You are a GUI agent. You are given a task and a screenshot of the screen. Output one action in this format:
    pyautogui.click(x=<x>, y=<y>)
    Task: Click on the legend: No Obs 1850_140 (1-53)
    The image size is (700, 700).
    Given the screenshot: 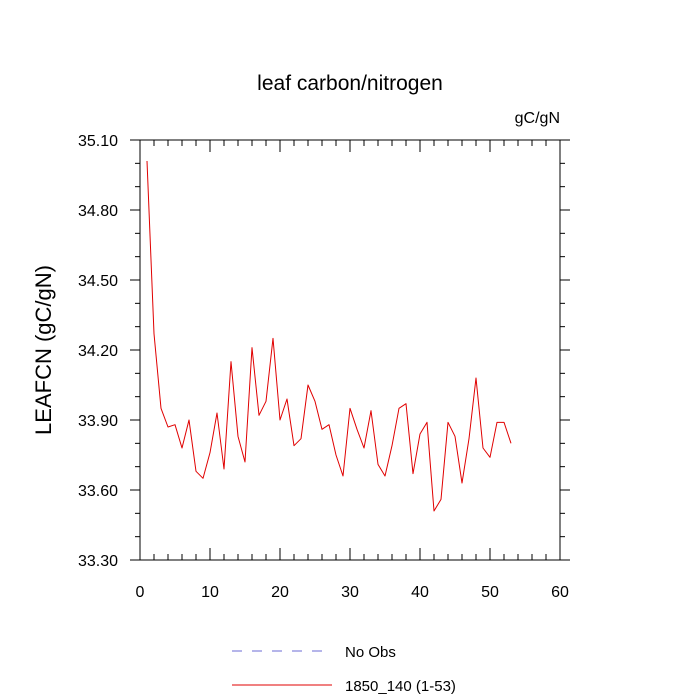 What is the action you would take?
    pyautogui.click(x=344, y=669)
    